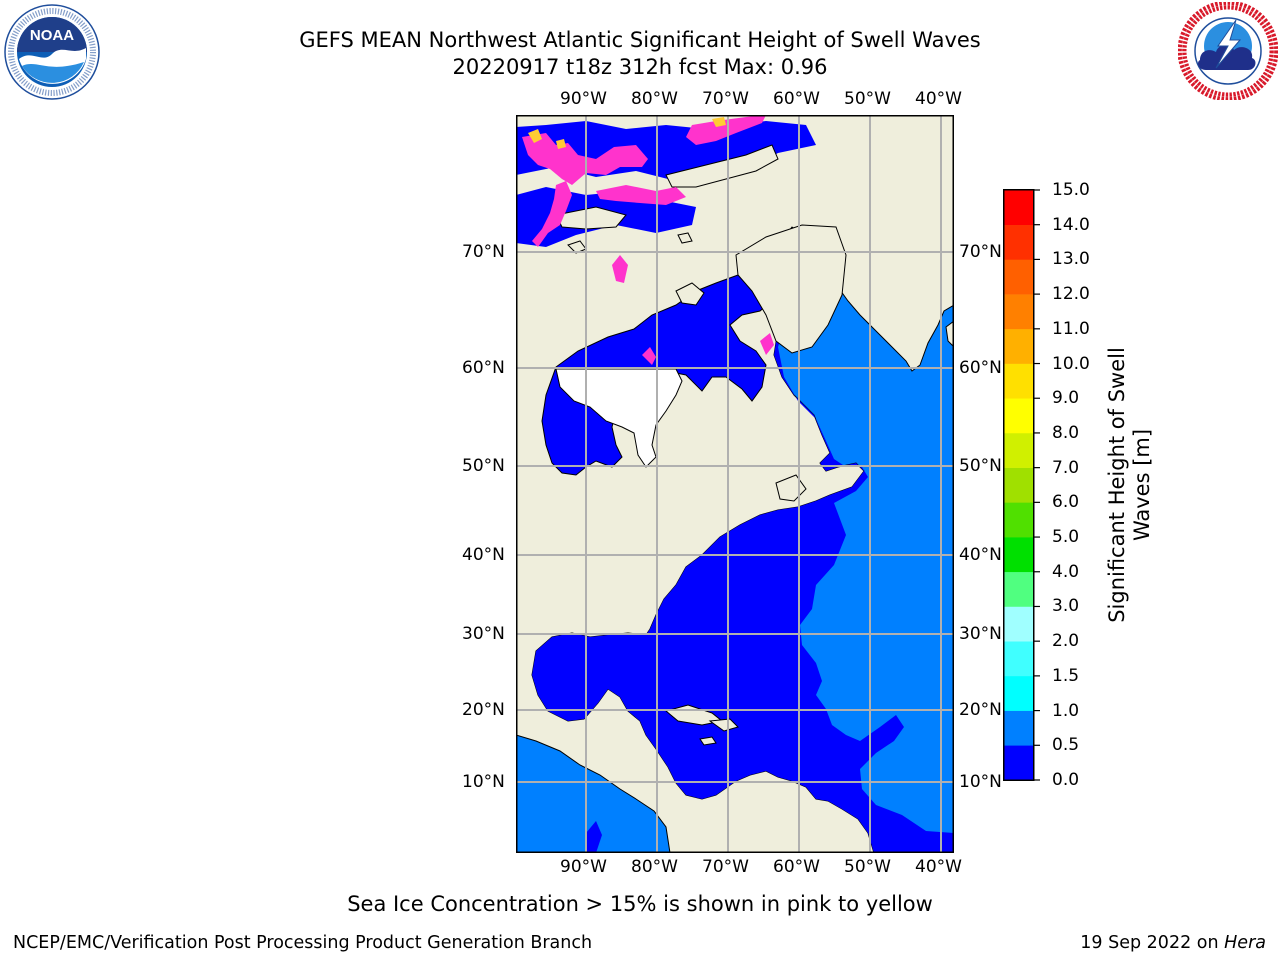 Image resolution: width=1280 pixels, height=960 pixels. Describe the element at coordinates (1066, 398) in the screenshot. I see `colorbar-tick-label: 9.0` at that location.